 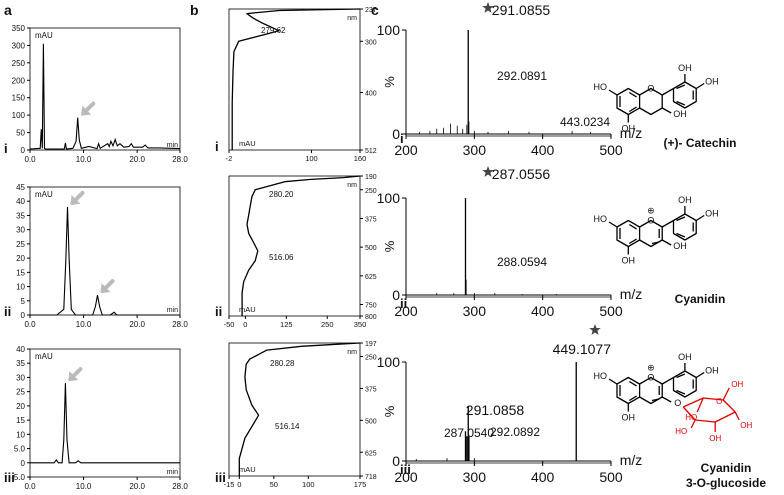 What do you see at coordinates (172, 145) in the screenshot?
I see `x-unit-label: min` at bounding box center [172, 145].